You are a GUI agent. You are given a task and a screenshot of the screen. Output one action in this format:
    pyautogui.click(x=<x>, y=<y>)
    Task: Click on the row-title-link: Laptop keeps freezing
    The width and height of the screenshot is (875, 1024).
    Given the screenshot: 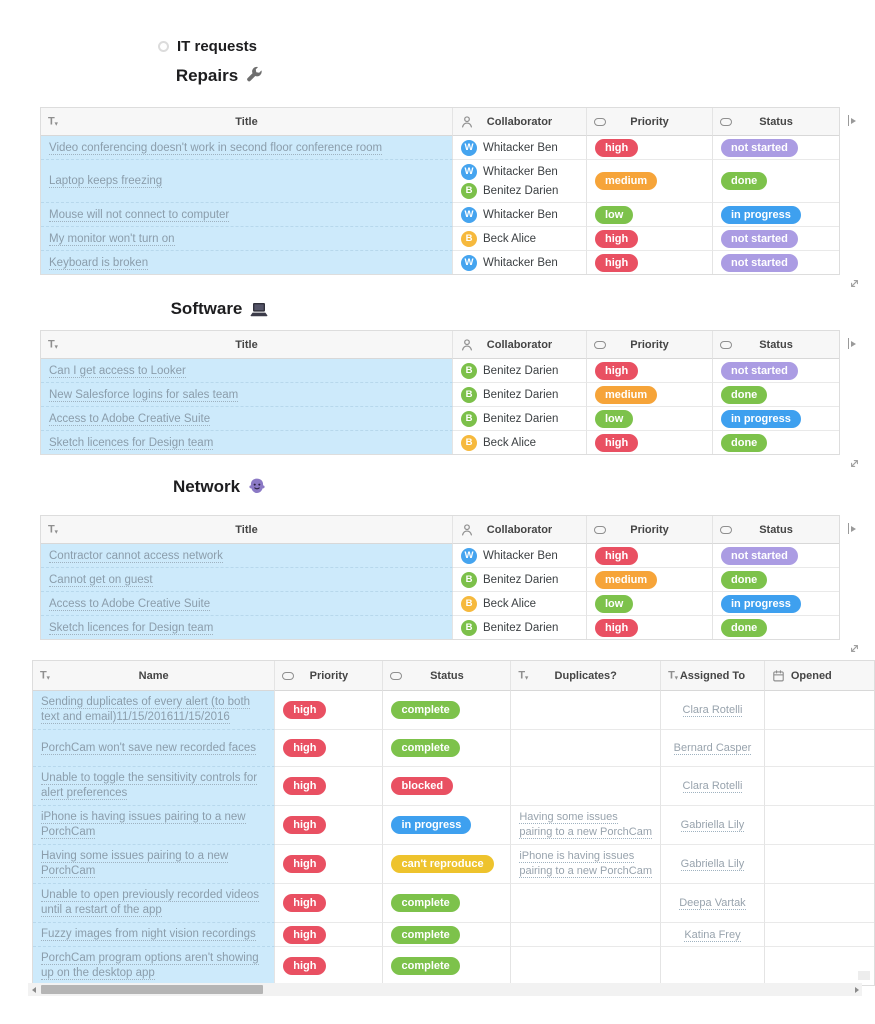 What is the action you would take?
    pyautogui.click(x=106, y=181)
    